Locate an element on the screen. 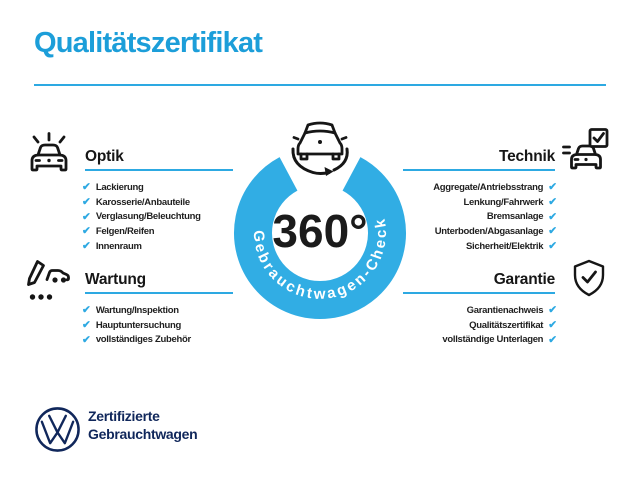 The image size is (640, 480). checklist-item: ✔ Wartung/Inspektion is located at coordinates (136, 310).